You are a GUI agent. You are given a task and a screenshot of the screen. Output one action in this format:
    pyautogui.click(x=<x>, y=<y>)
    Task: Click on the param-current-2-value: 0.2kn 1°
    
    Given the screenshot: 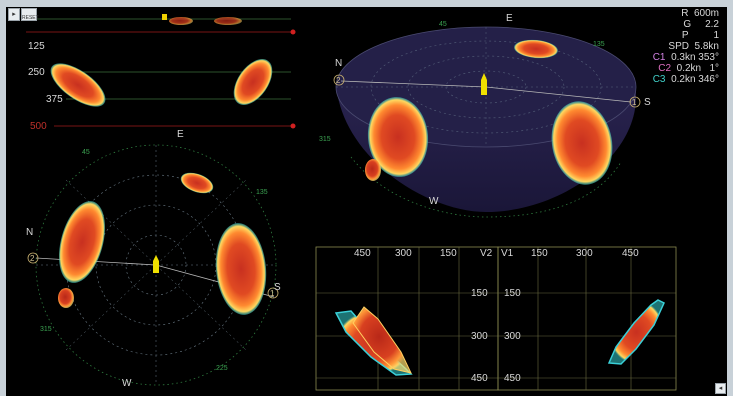 What is the action you would take?
    pyautogui.click(x=697, y=68)
    